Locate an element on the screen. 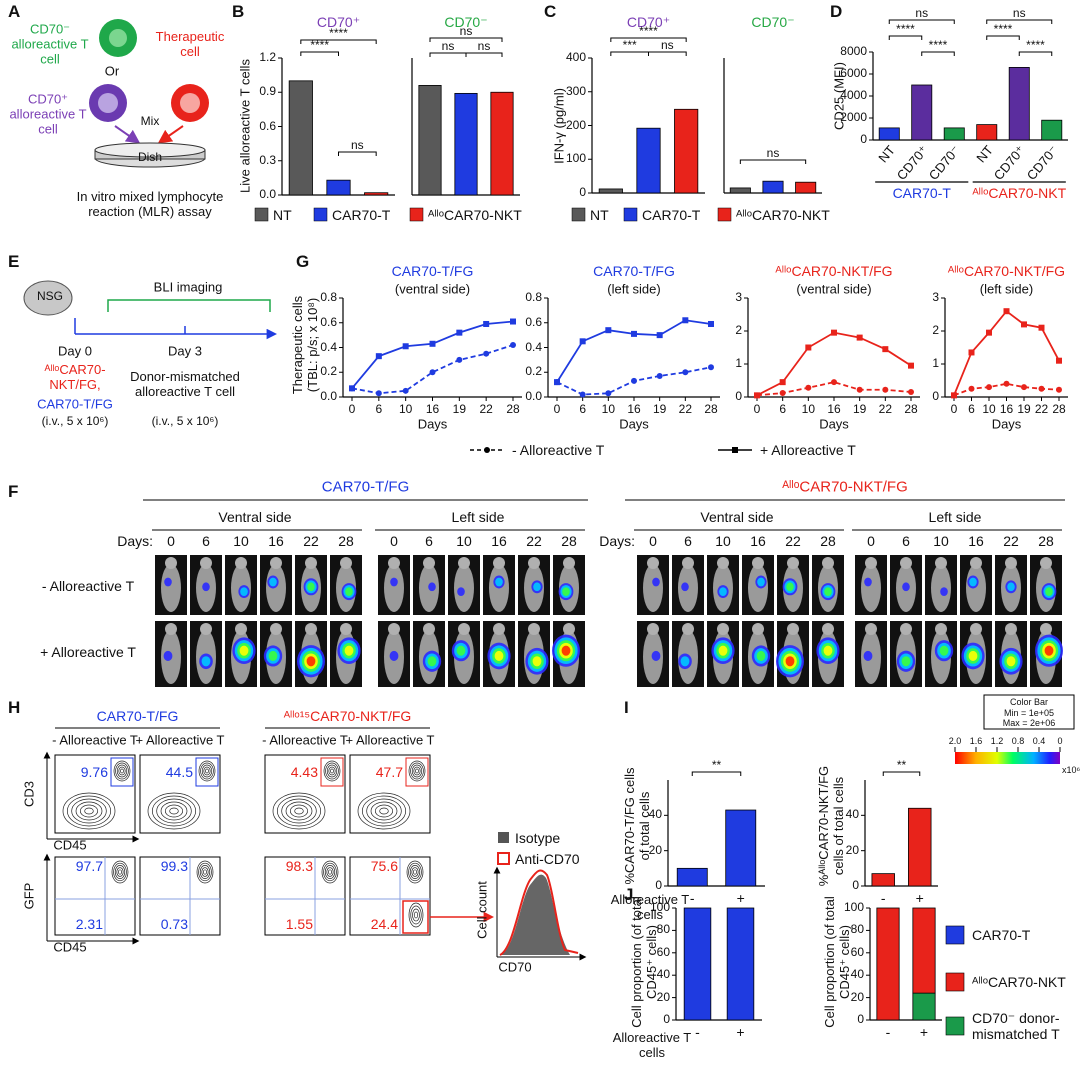  x-axis-label: Days is located at coordinates (1006, 424).